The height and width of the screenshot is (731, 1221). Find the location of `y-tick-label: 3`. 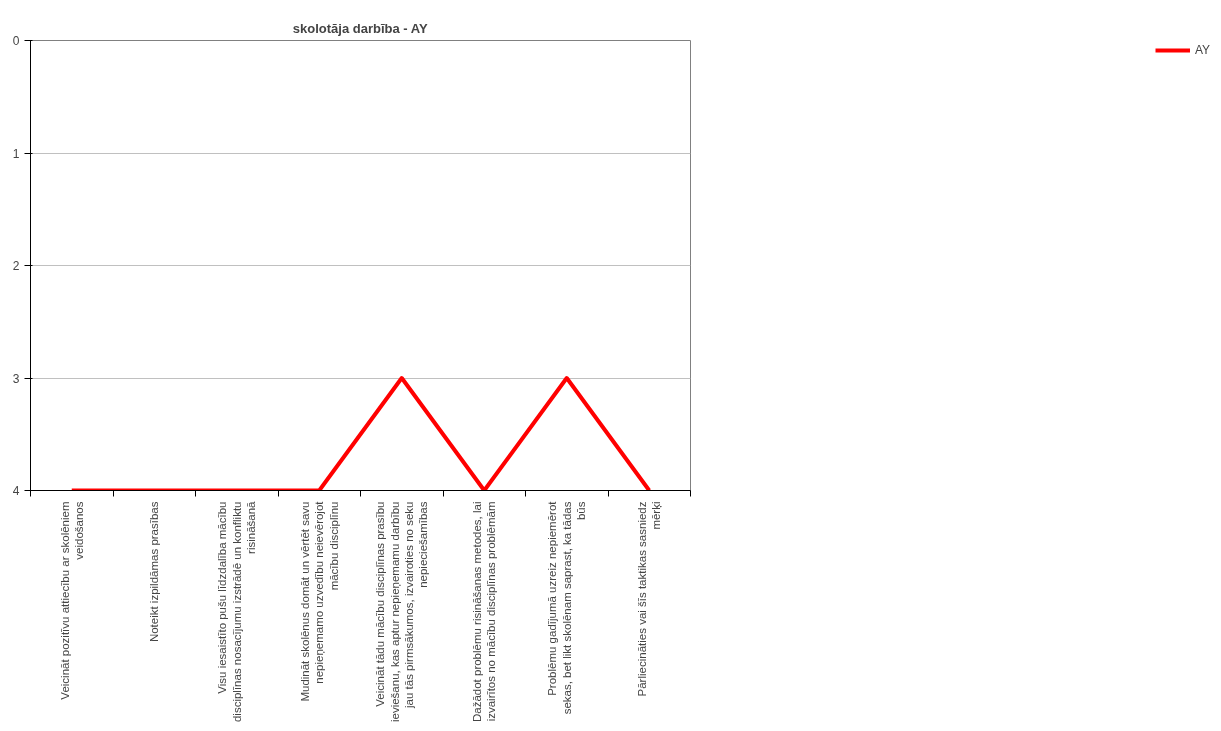

y-tick-label: 3 is located at coordinates (16, 378).